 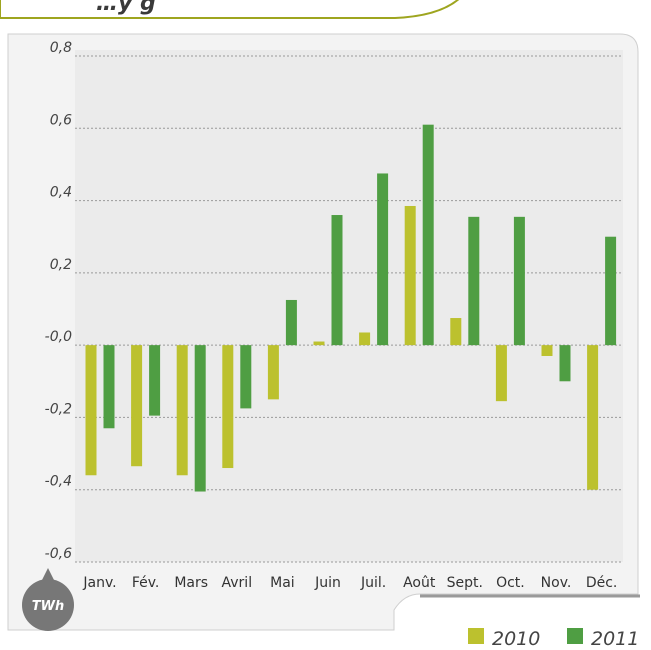 I want to click on y-tick-label: -0,4, so click(x=58, y=482).